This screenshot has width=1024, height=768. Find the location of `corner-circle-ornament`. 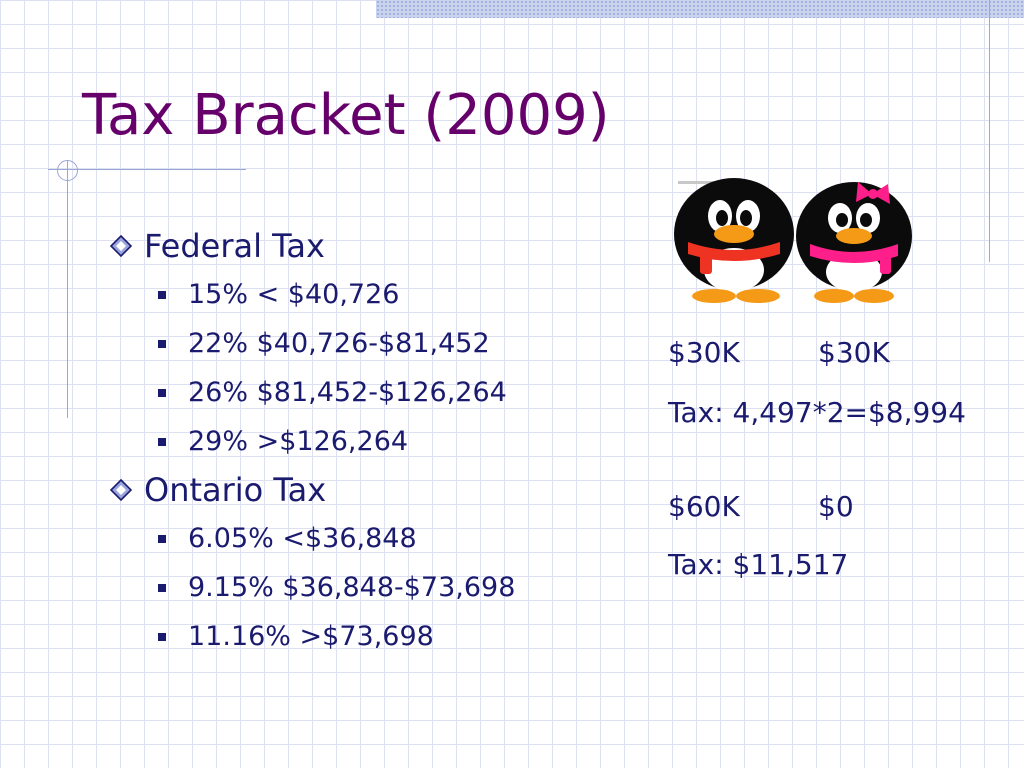

corner-circle-ornament is located at coordinates (67, 170).